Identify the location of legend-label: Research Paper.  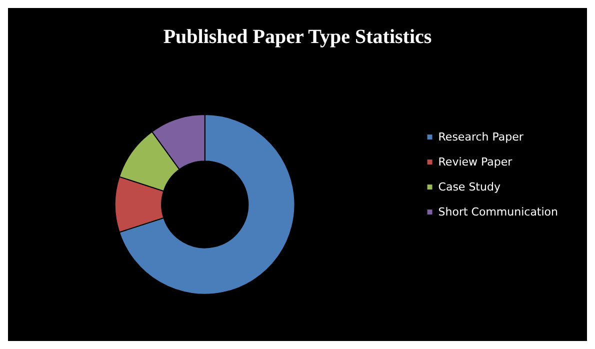
(481, 137).